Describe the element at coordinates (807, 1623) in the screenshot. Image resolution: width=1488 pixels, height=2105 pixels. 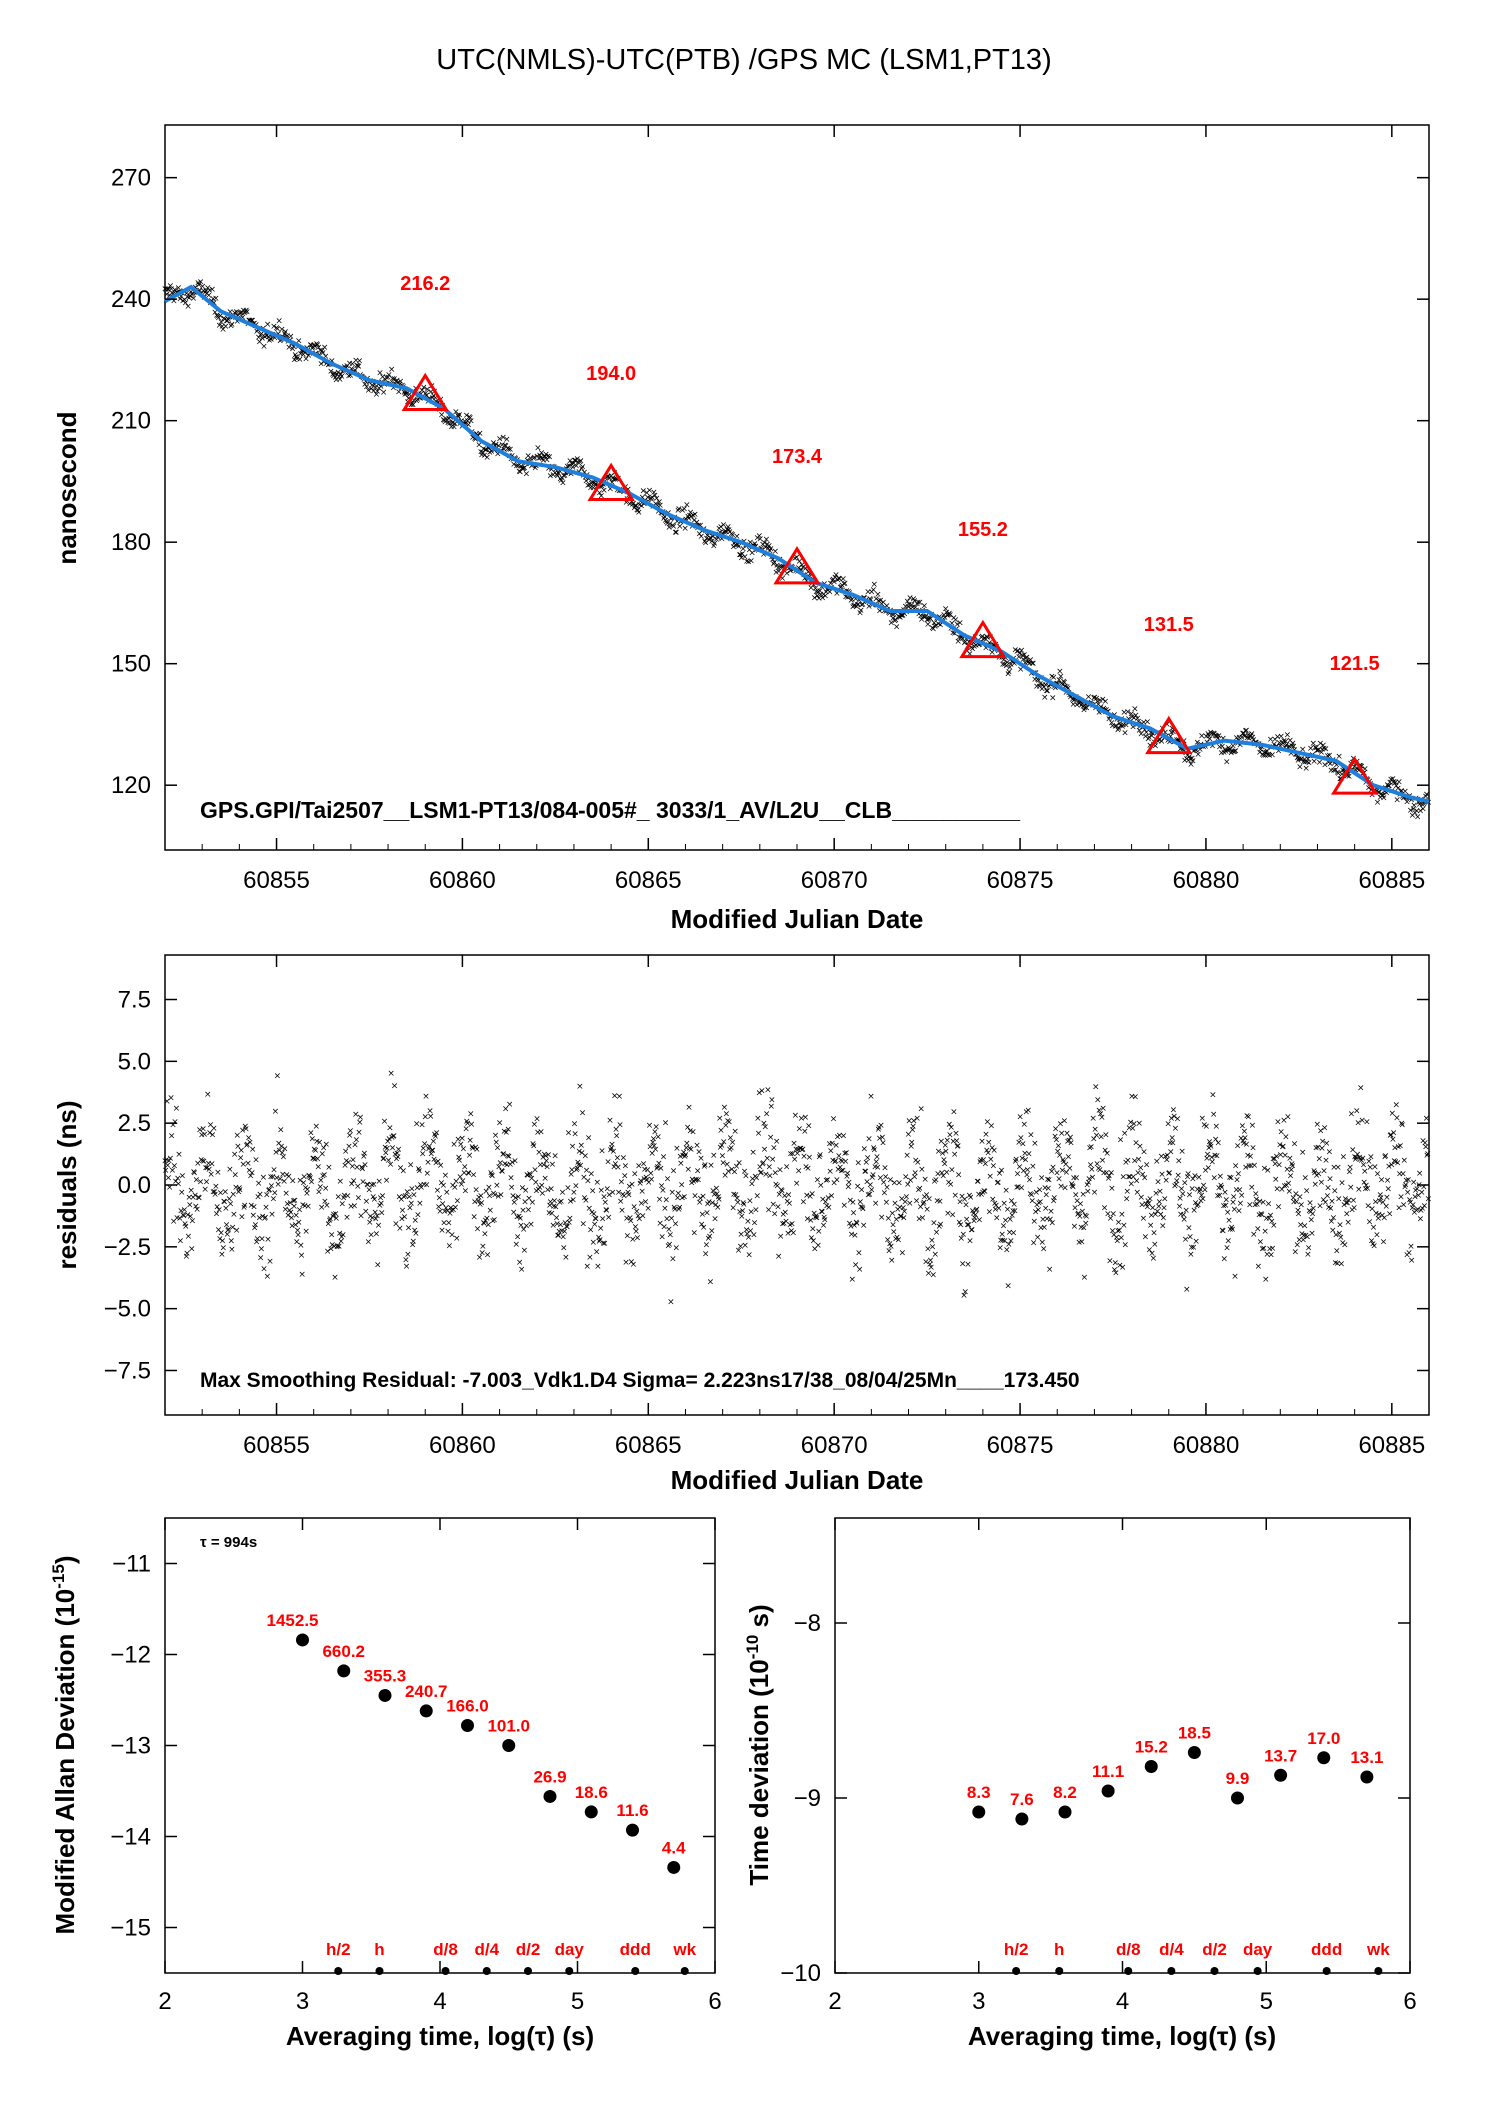
I see `y-tick-label: −8` at that location.